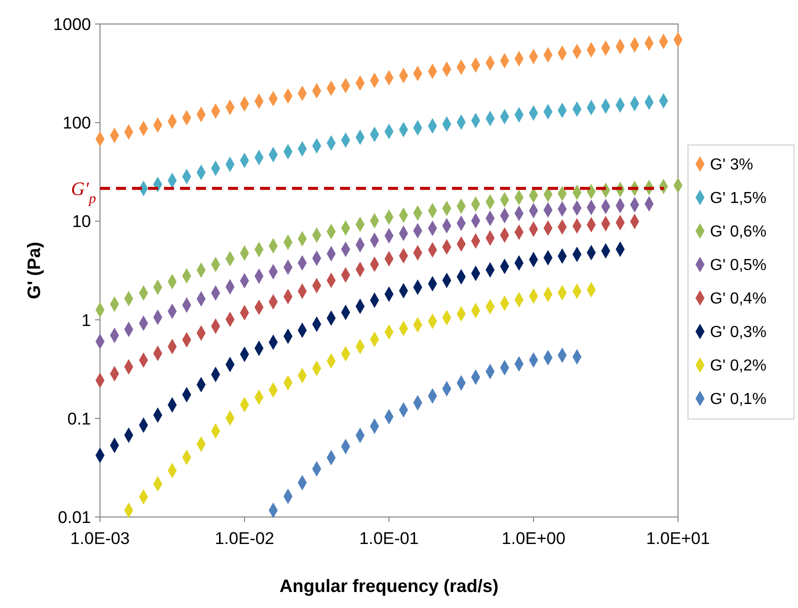 The width and height of the screenshot is (798, 608). Describe the element at coordinates (678, 538) in the screenshot. I see `x-tick-label: 1.0E+01` at that location.